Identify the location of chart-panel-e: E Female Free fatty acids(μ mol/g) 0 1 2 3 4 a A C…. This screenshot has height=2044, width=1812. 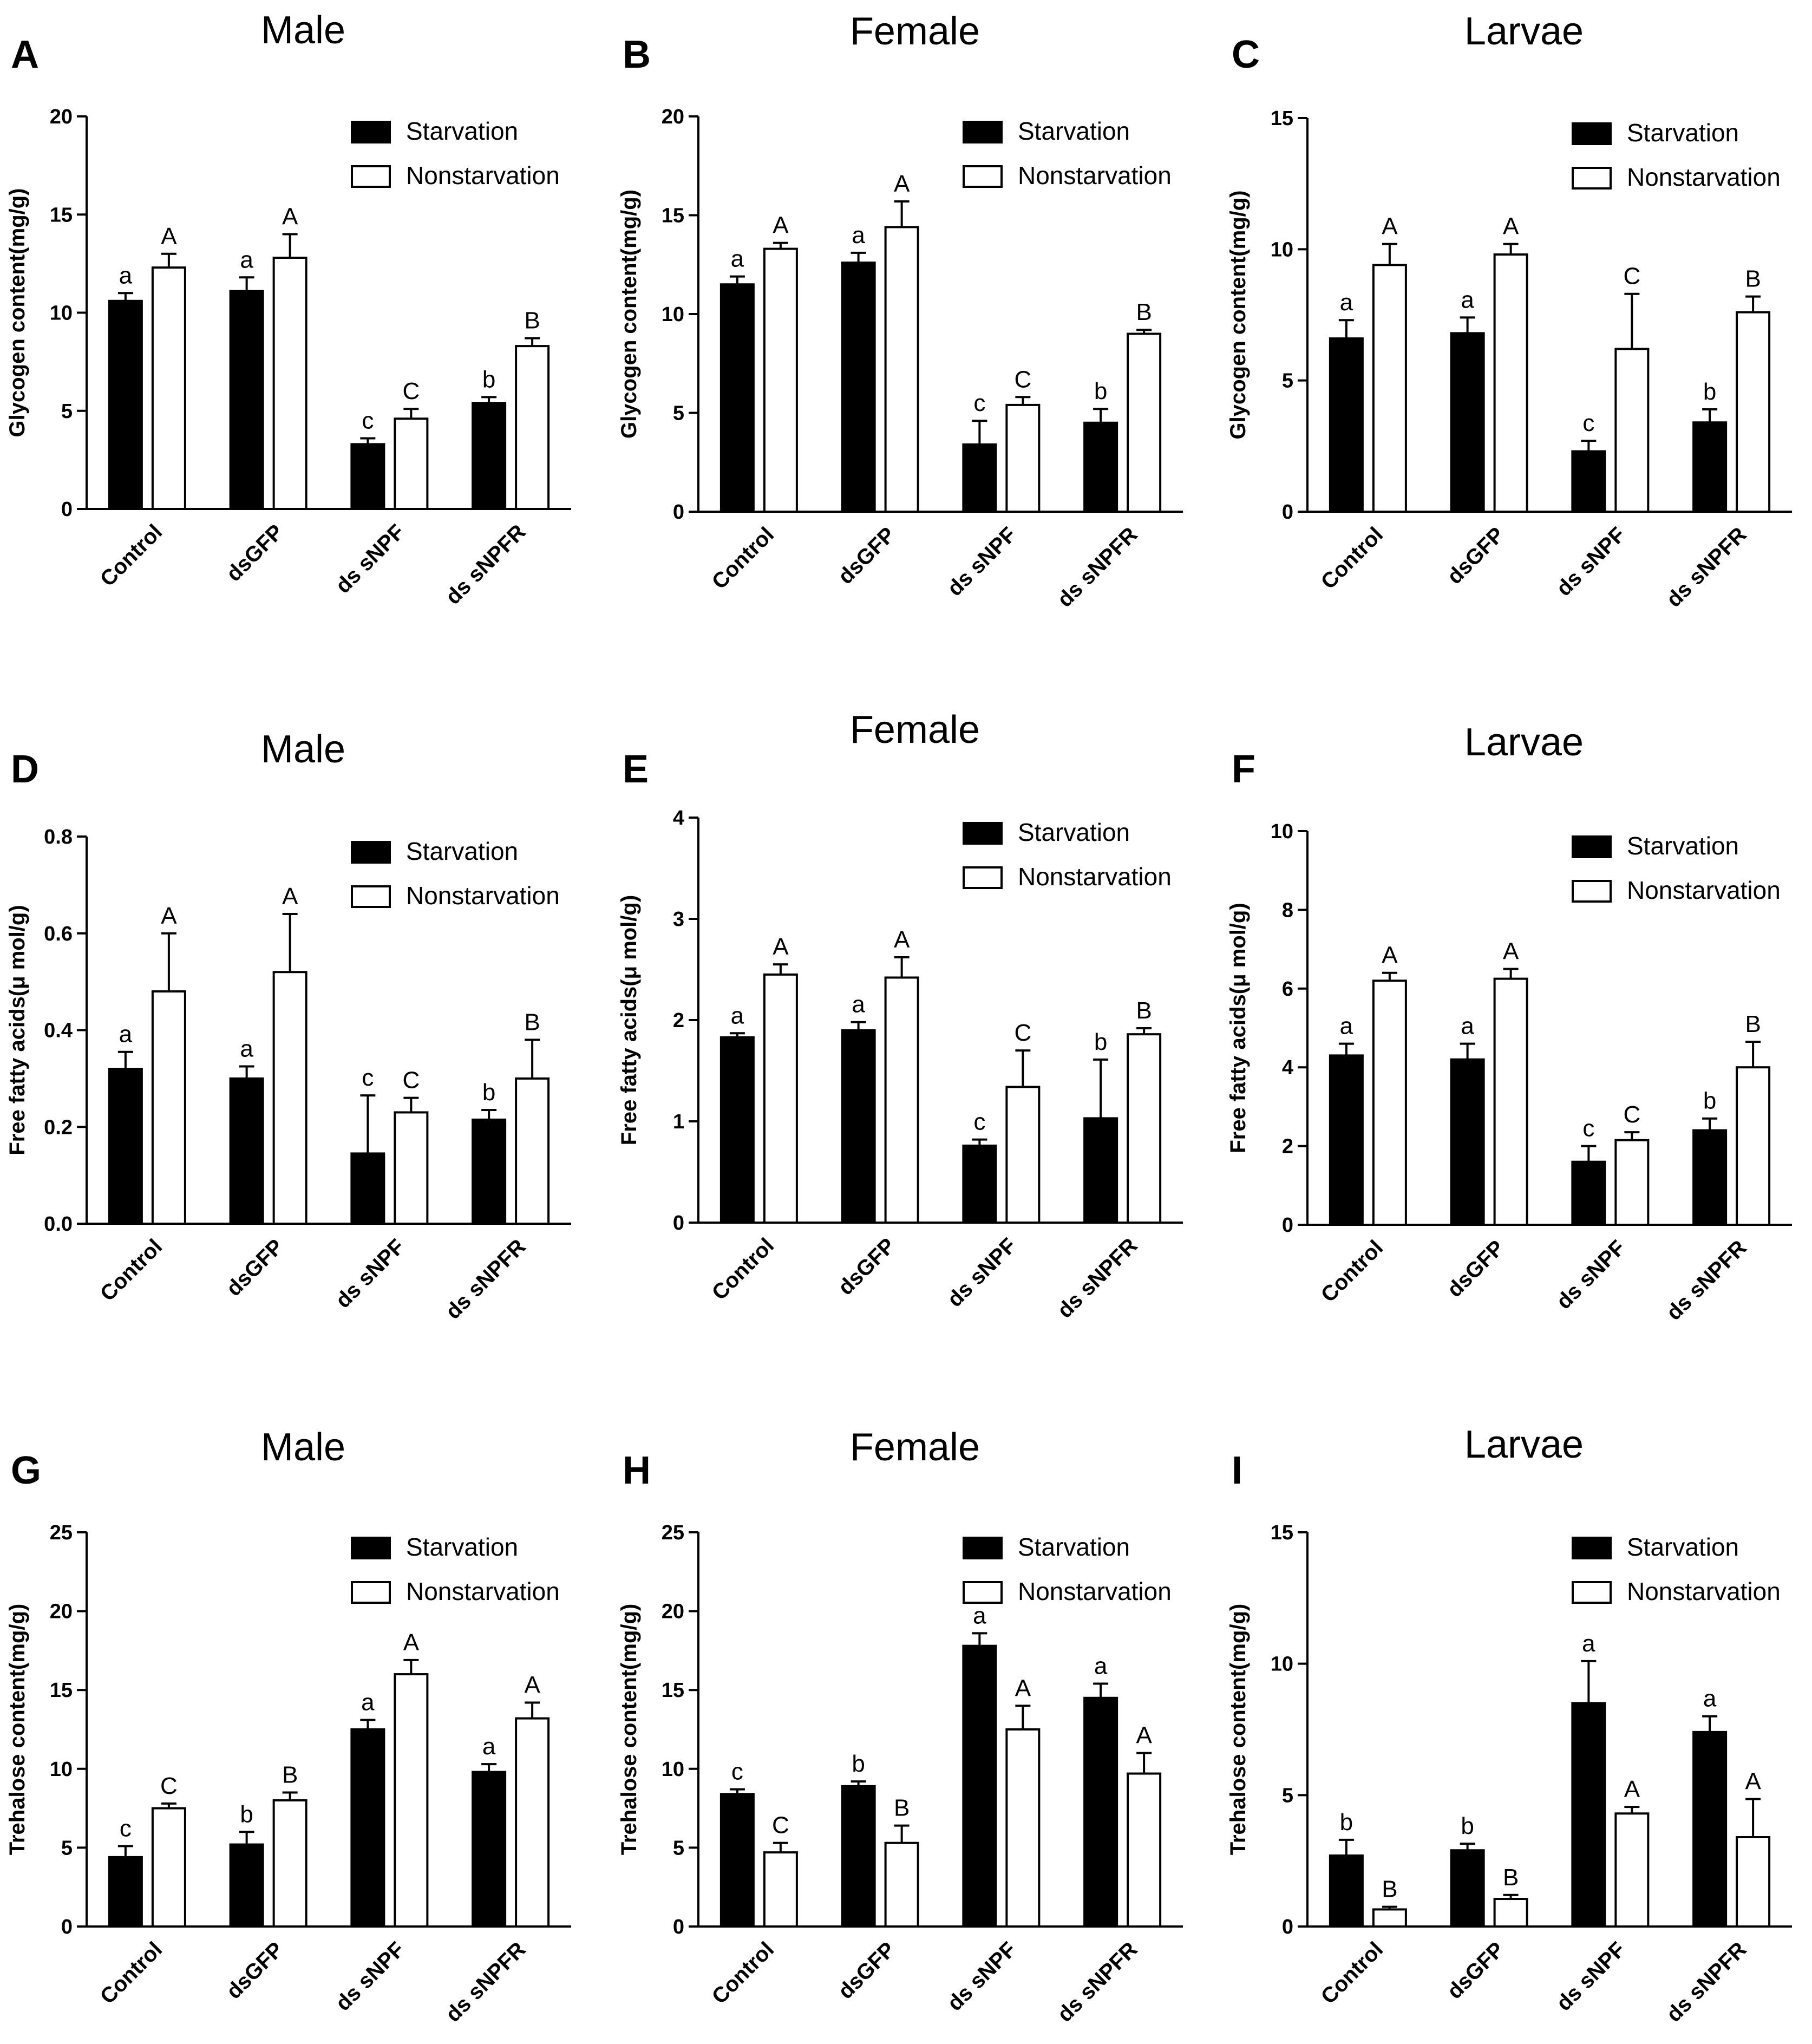
(900, 1015).